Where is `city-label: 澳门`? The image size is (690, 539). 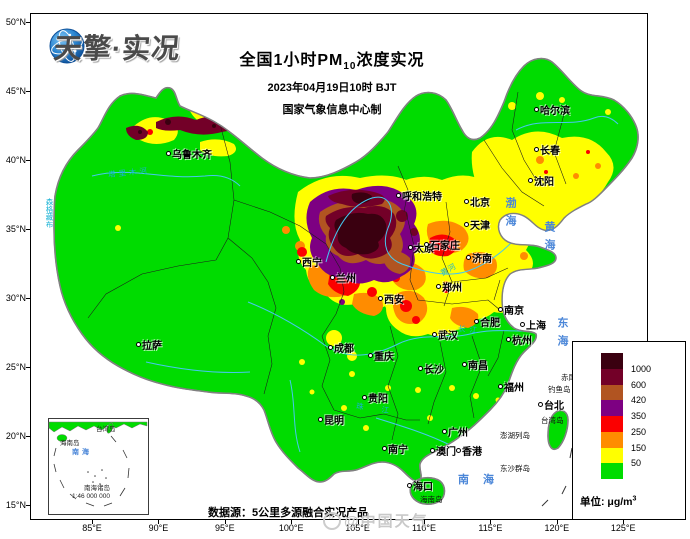 city-label: 澳门 is located at coordinates (446, 452).